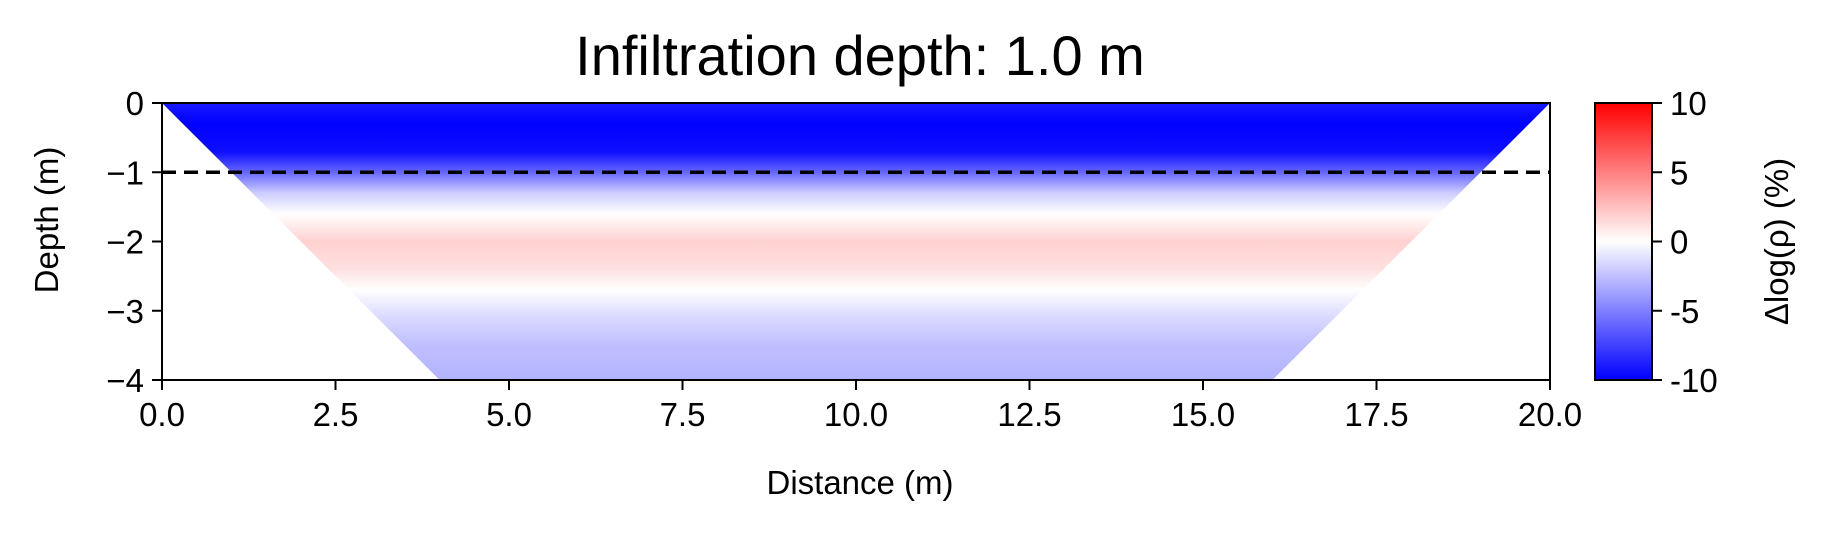  What do you see at coordinates (1684, 311) in the screenshot?
I see `colorbar-tick-label: -5` at bounding box center [1684, 311].